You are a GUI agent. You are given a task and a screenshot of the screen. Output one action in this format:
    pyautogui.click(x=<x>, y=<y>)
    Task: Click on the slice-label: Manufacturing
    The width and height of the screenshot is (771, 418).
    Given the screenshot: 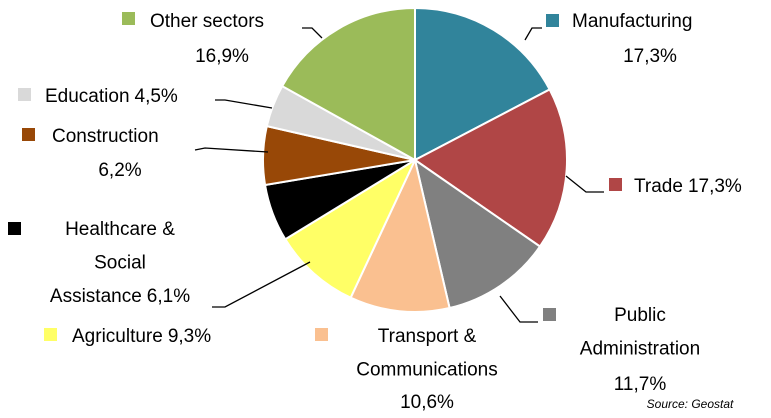 What is the action you would take?
    pyautogui.click(x=632, y=21)
    